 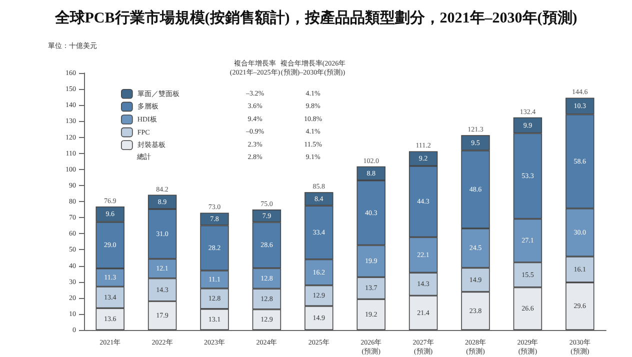 I want to click on chart-title: 全球PCB行業市場規模(按銷售額計)，按產品品類型劃分，2021年–2030年(預測), so click(x=316, y=17).